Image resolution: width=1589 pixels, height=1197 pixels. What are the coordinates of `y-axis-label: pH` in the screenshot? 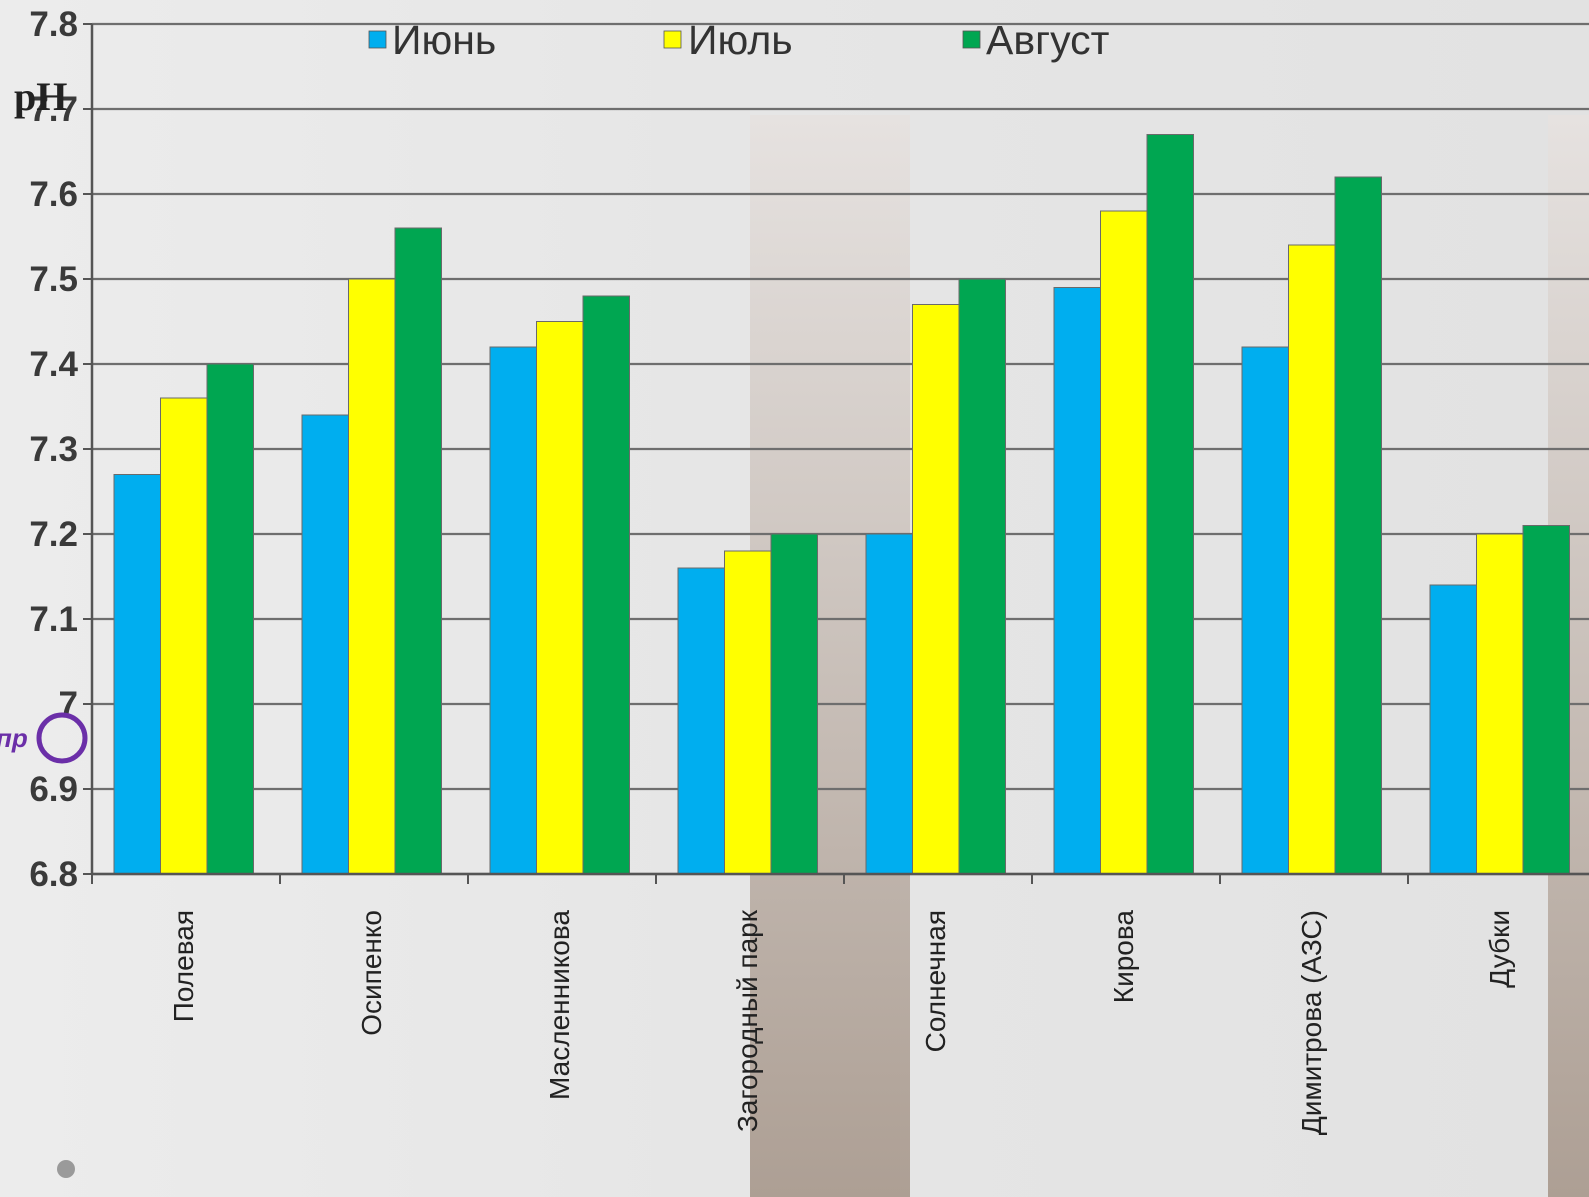 It's located at (40, 96).